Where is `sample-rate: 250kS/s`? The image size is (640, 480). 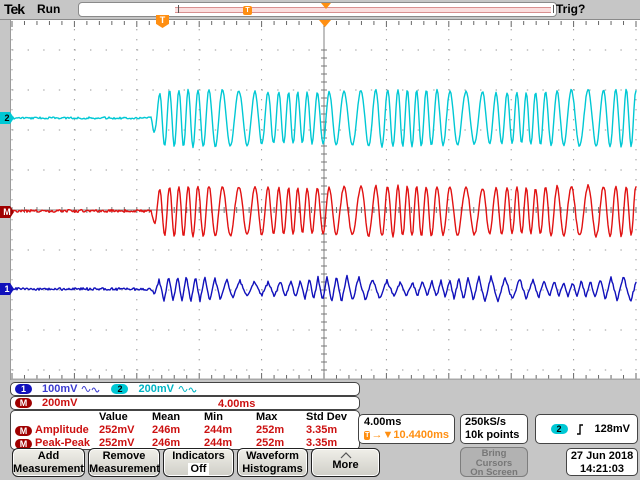
sample-rate: 250kS/s is located at coordinates (485, 422).